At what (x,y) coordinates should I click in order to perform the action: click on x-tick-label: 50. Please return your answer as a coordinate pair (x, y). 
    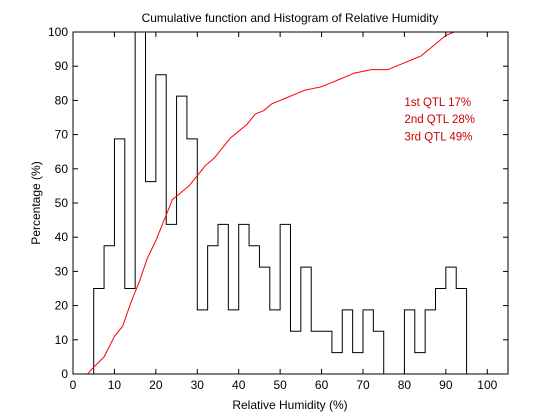
    Looking at the image, I should click on (280, 385).